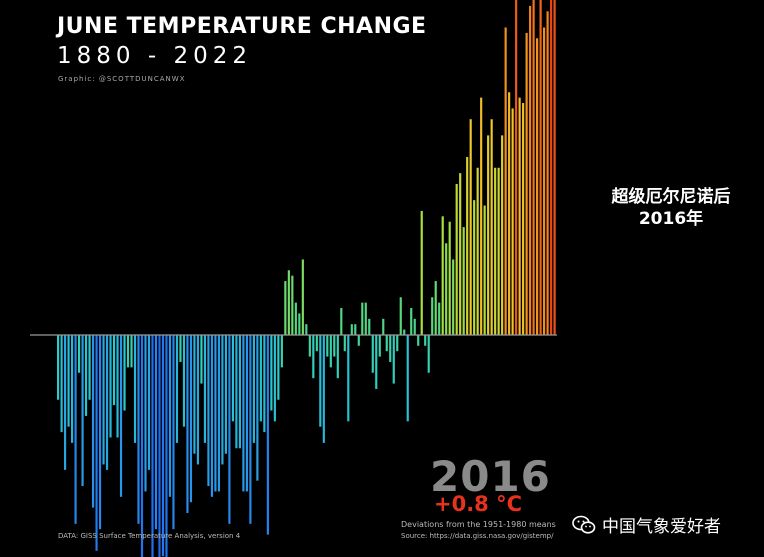 The image size is (764, 557). Describe the element at coordinates (285, 308) in the screenshot. I see `bar-1945` at that location.